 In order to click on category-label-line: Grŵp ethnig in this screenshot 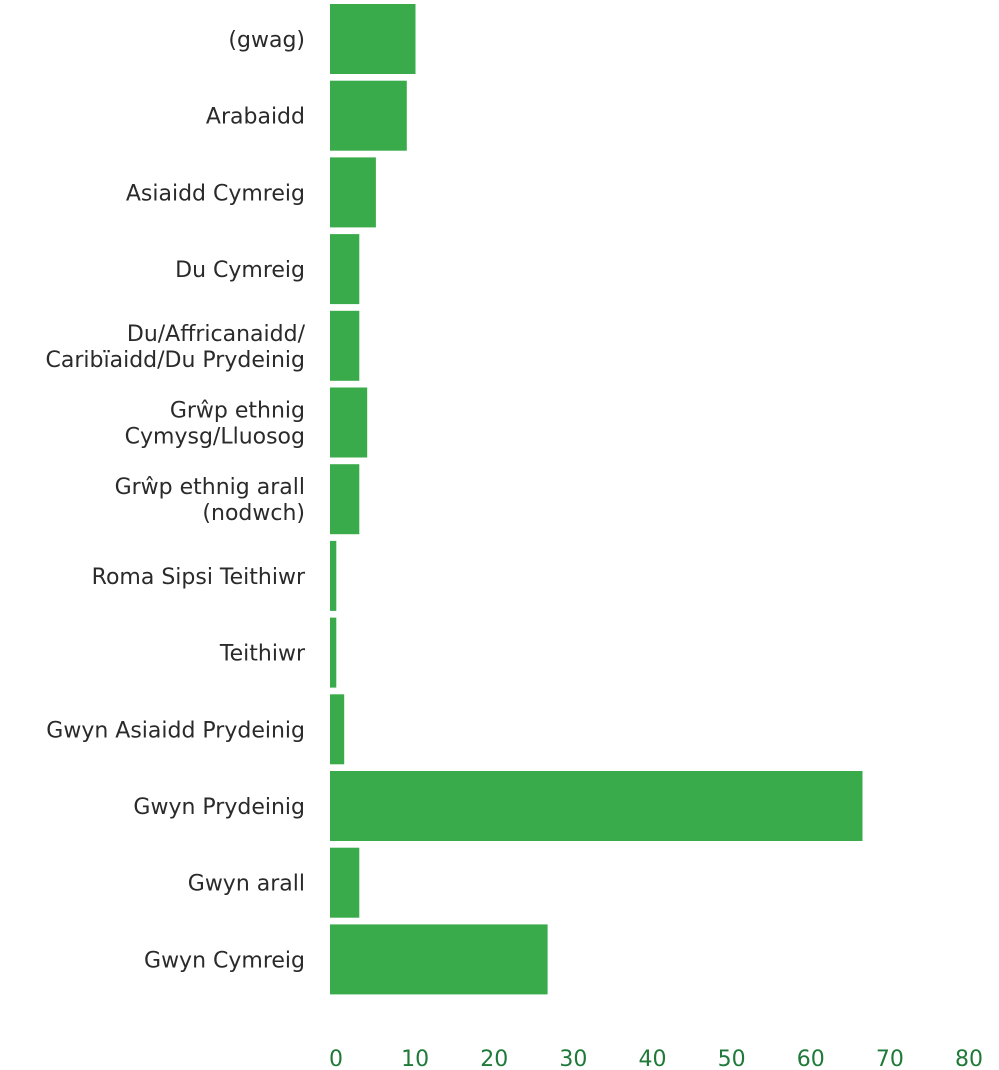, I will do `click(237, 411)`.